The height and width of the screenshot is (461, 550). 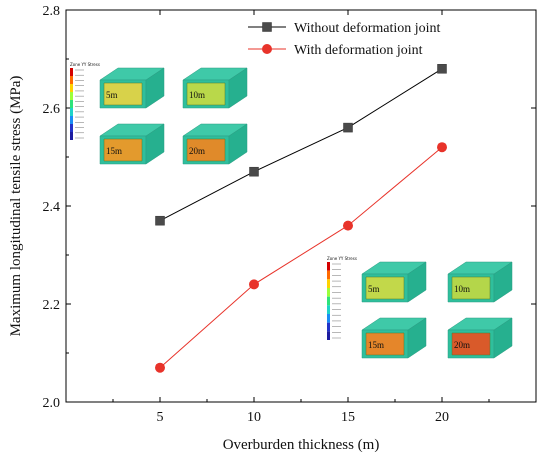 I want to click on x-tick-label: 10, so click(x=254, y=417).